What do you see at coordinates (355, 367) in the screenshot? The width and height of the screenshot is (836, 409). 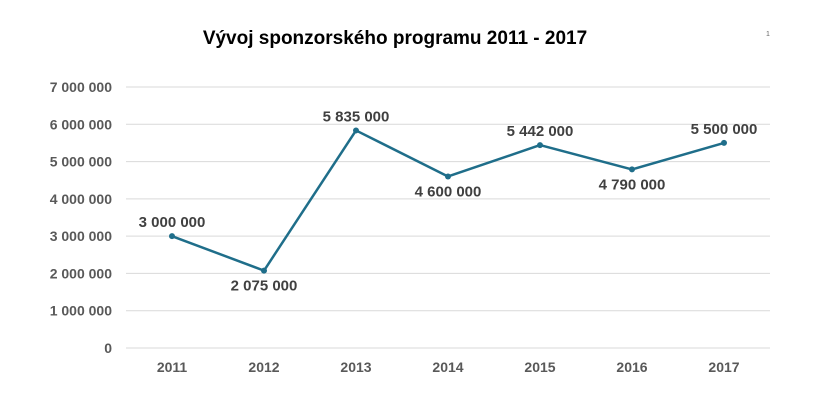 I see `x-tick-label: 2013` at bounding box center [355, 367].